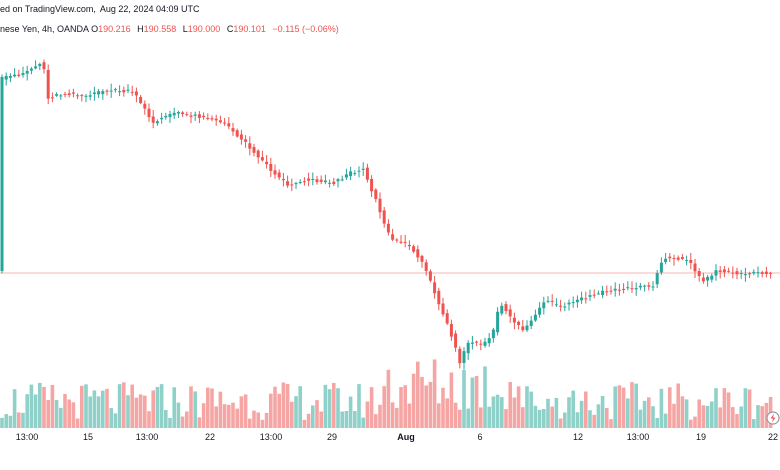  Describe the element at coordinates (88, 437) in the screenshot. I see `x-tick-label: 15` at that location.